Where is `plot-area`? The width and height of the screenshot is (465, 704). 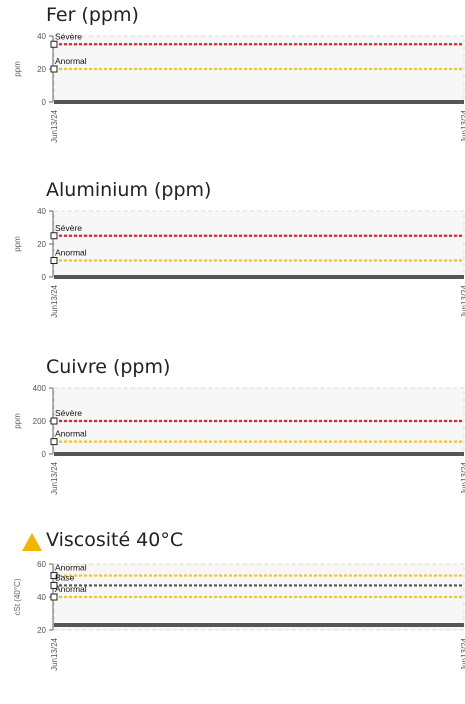
plot-area is located at coordinates (259, 244).